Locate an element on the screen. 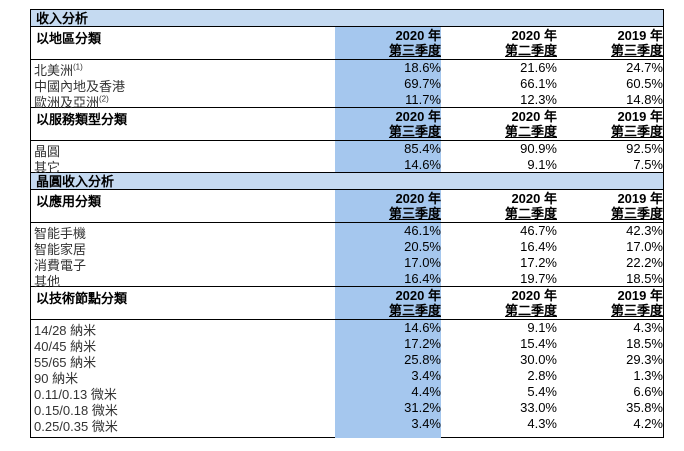 This screenshot has height=451, width=684. percentage-value: 22.2% is located at coordinates (644, 262).